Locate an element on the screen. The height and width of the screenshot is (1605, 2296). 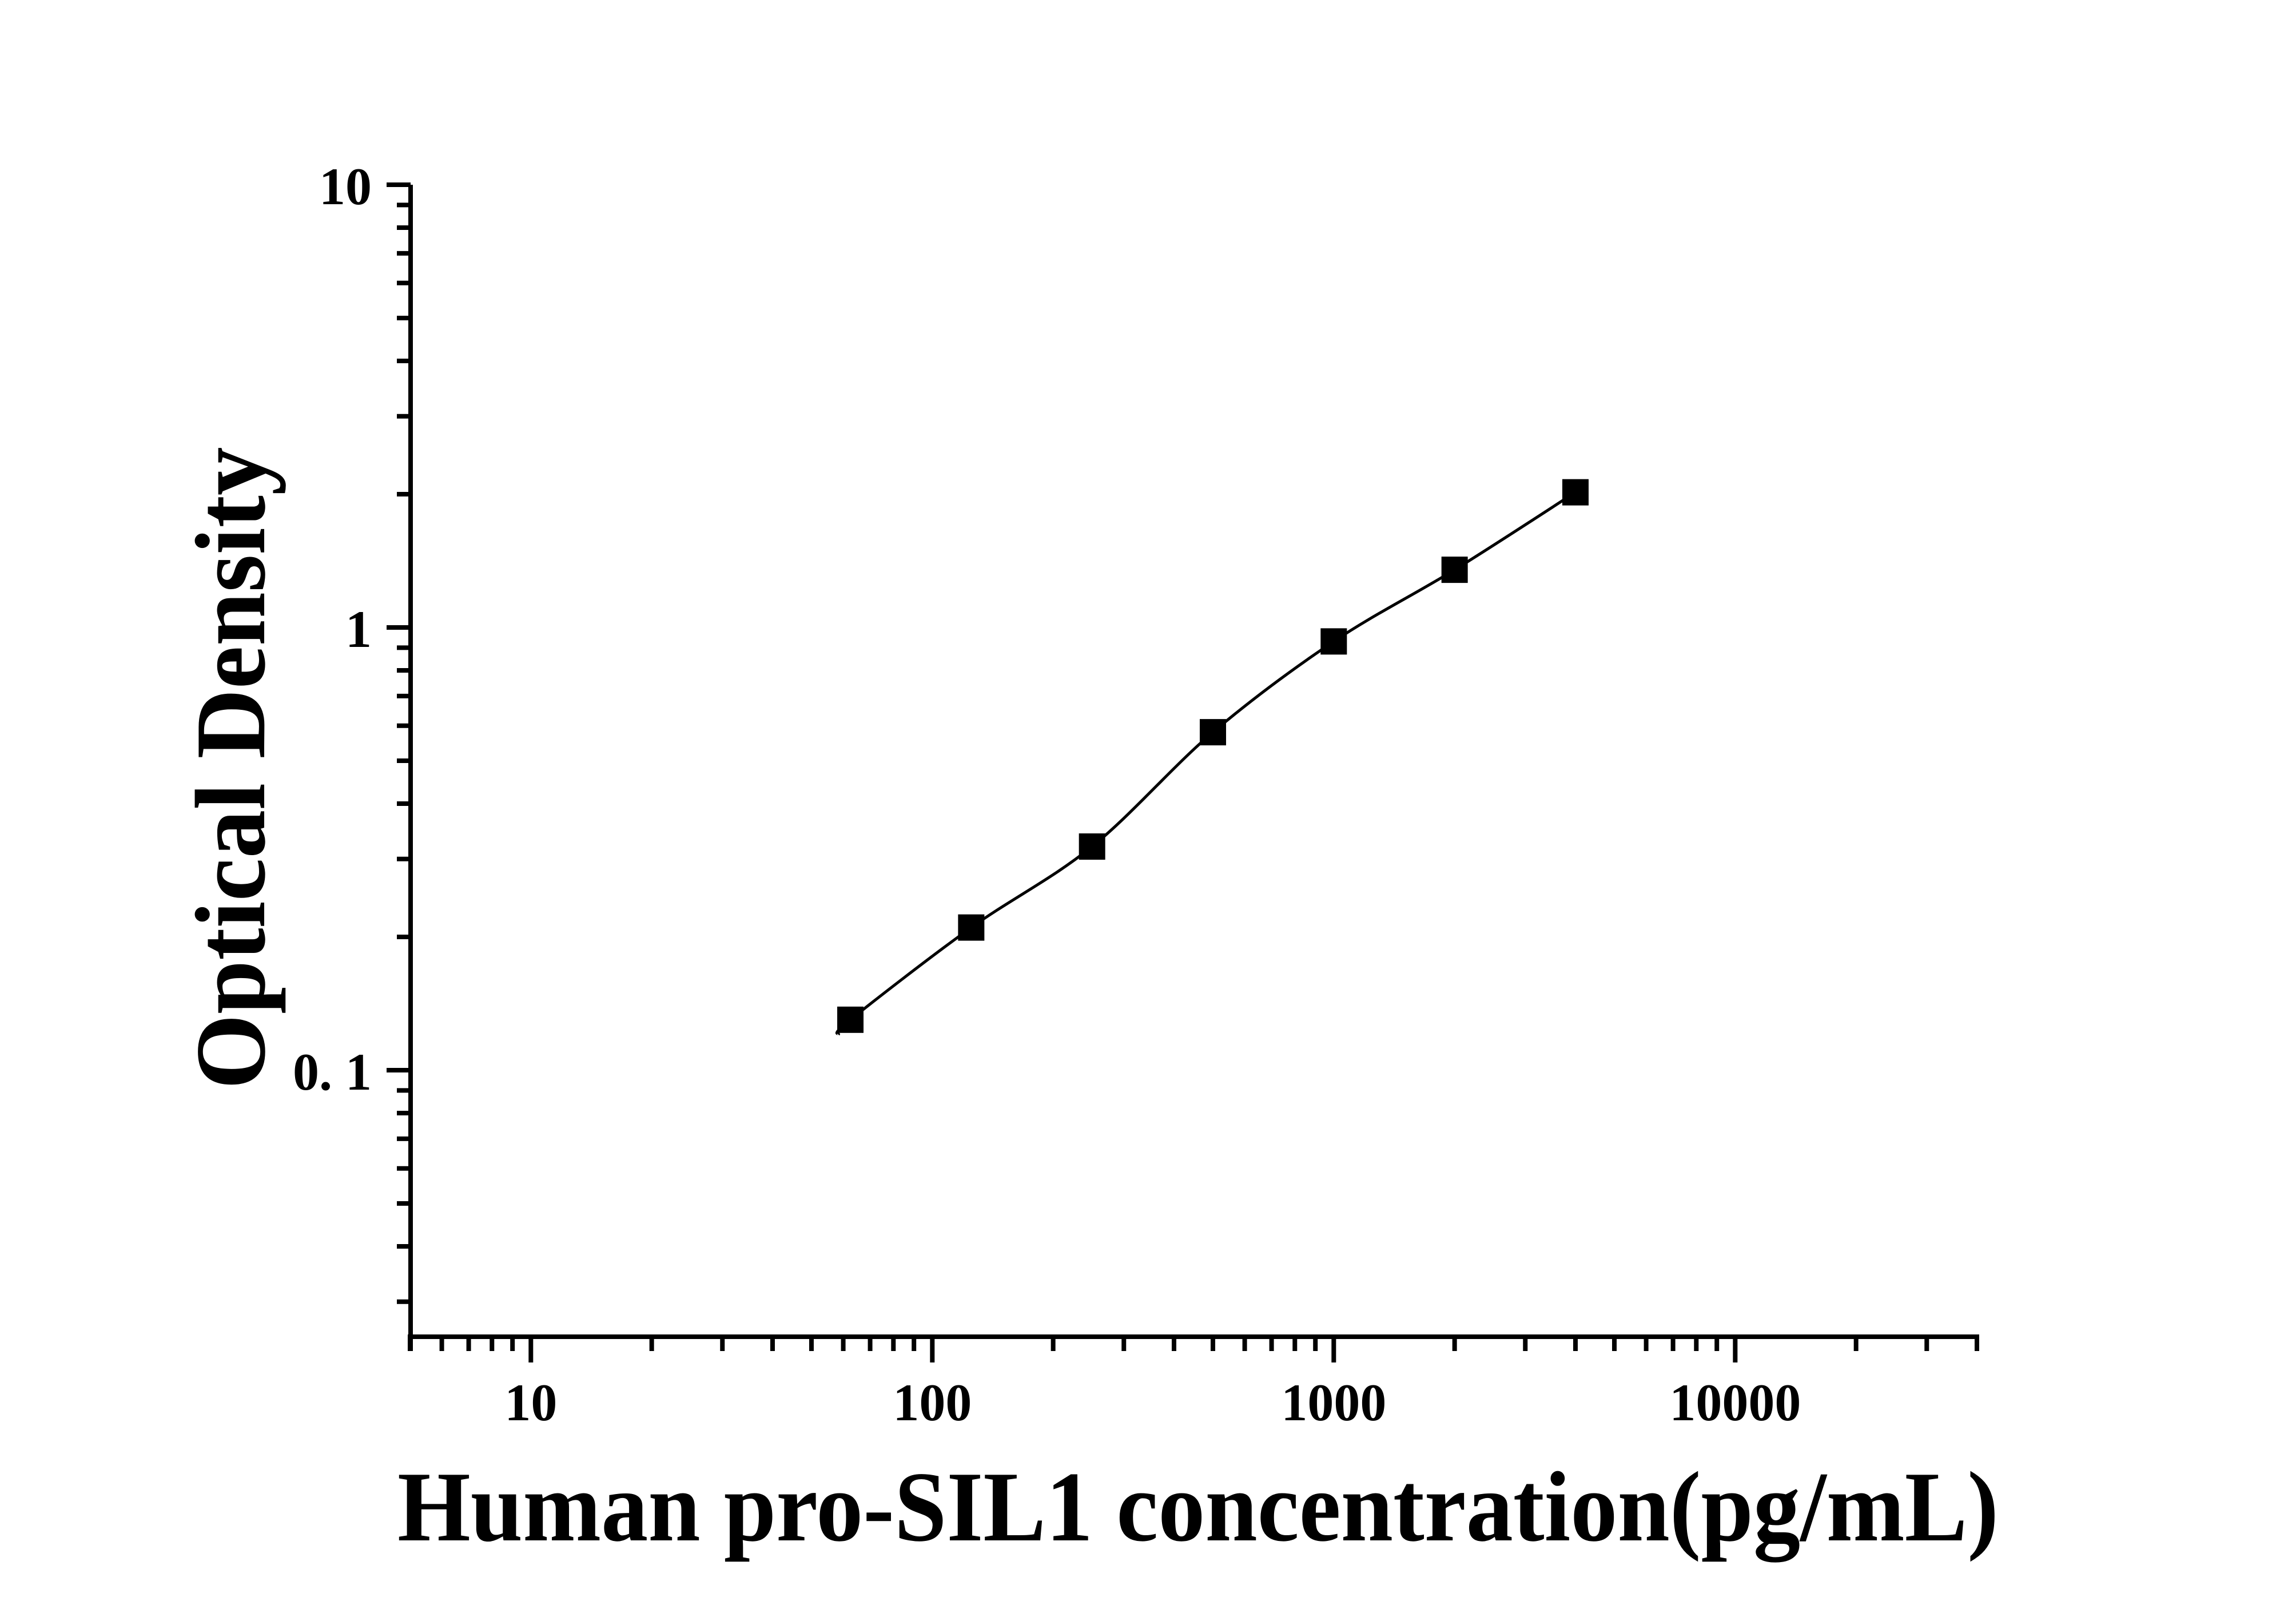
y-tick-label: 10 is located at coordinates (345, 186).